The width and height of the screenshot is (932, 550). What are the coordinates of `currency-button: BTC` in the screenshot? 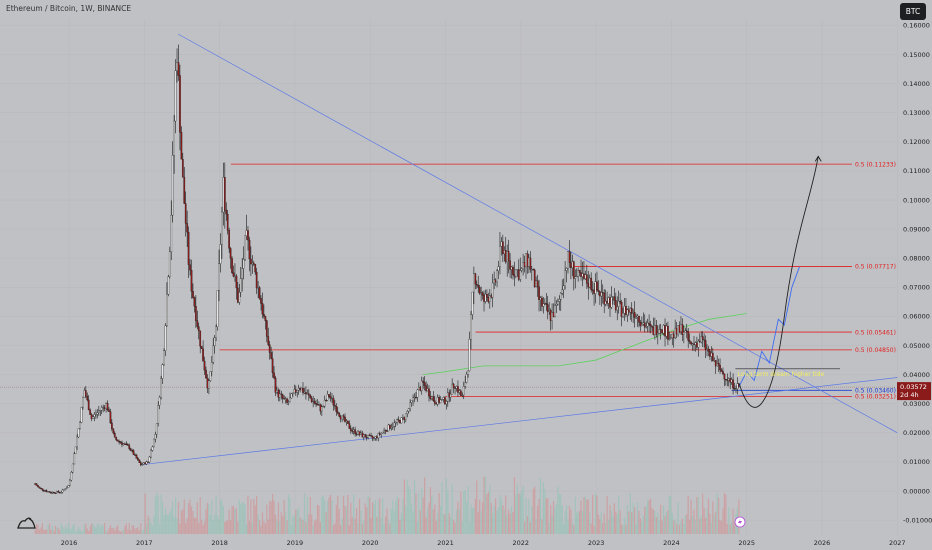 It's located at (913, 11).